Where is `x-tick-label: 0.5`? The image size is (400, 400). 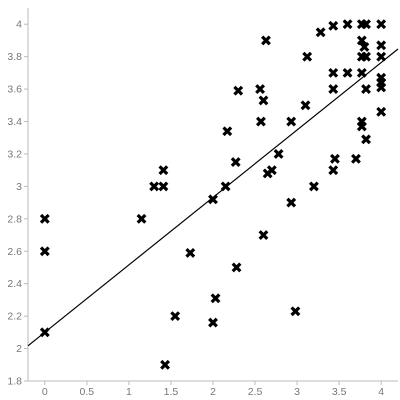
x-tick-label: 0.5 is located at coordinates (87, 392).